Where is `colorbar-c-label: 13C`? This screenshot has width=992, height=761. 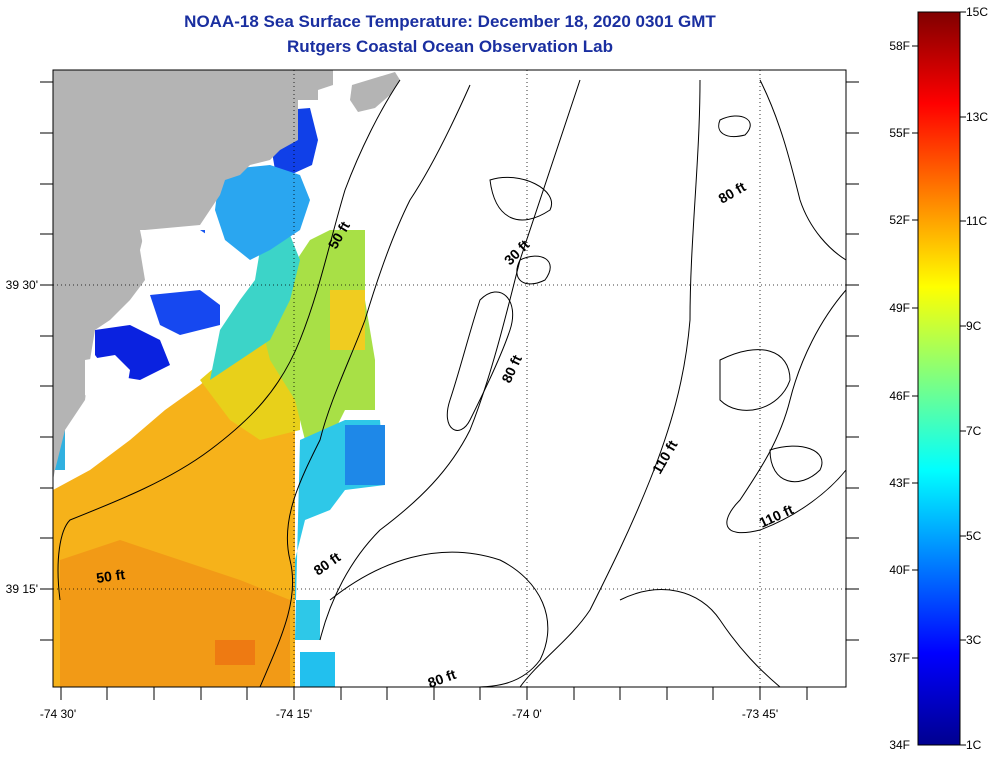
colorbar-c-label: 13C is located at coordinates (977, 117).